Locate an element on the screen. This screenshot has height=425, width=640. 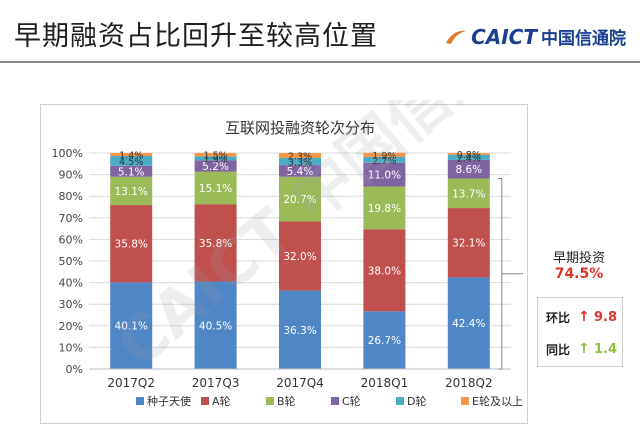
data-label: 3.3% is located at coordinates (300, 163).